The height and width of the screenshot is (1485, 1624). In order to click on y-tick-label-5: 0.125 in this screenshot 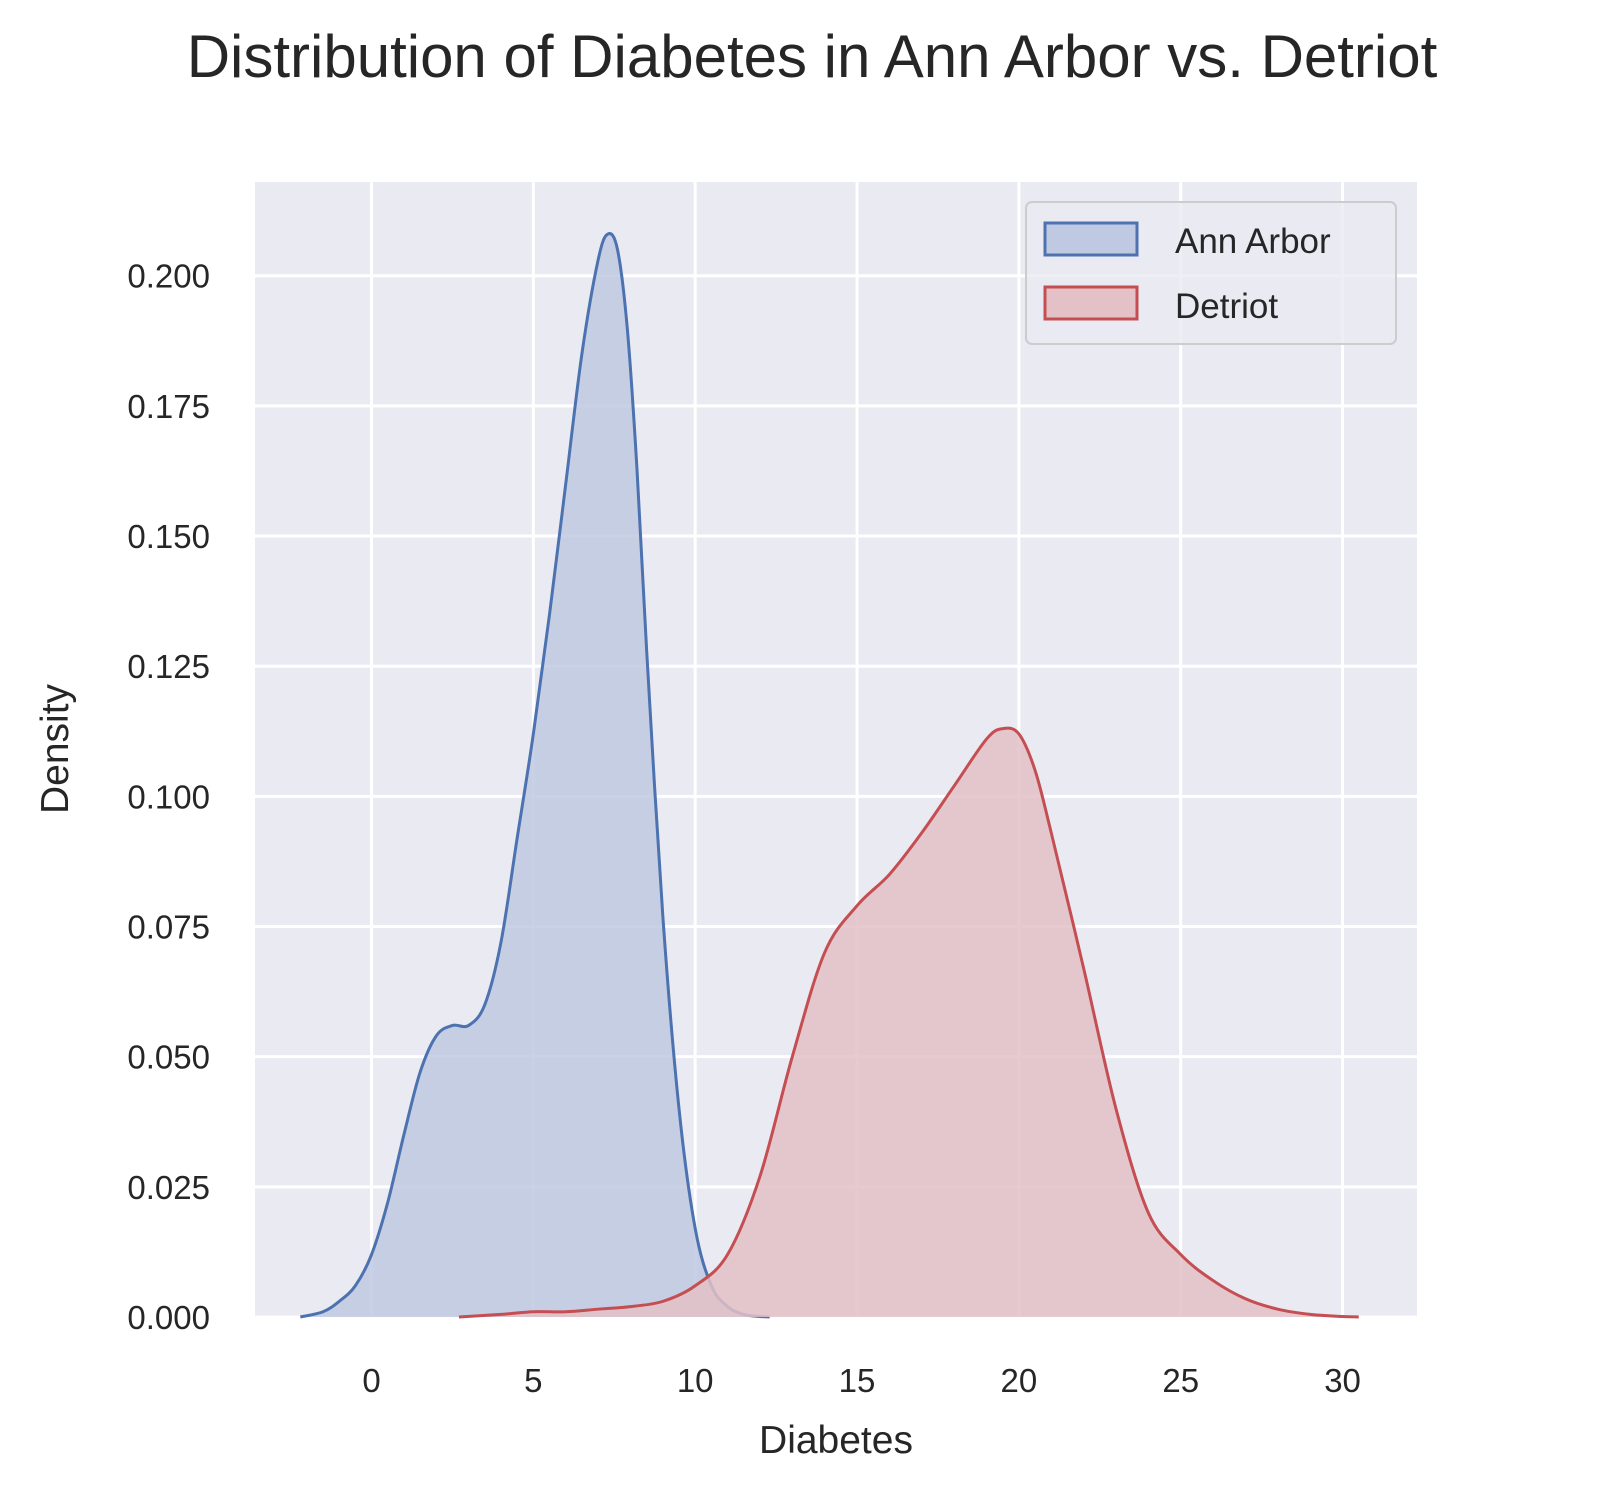, I will do `click(168, 666)`.